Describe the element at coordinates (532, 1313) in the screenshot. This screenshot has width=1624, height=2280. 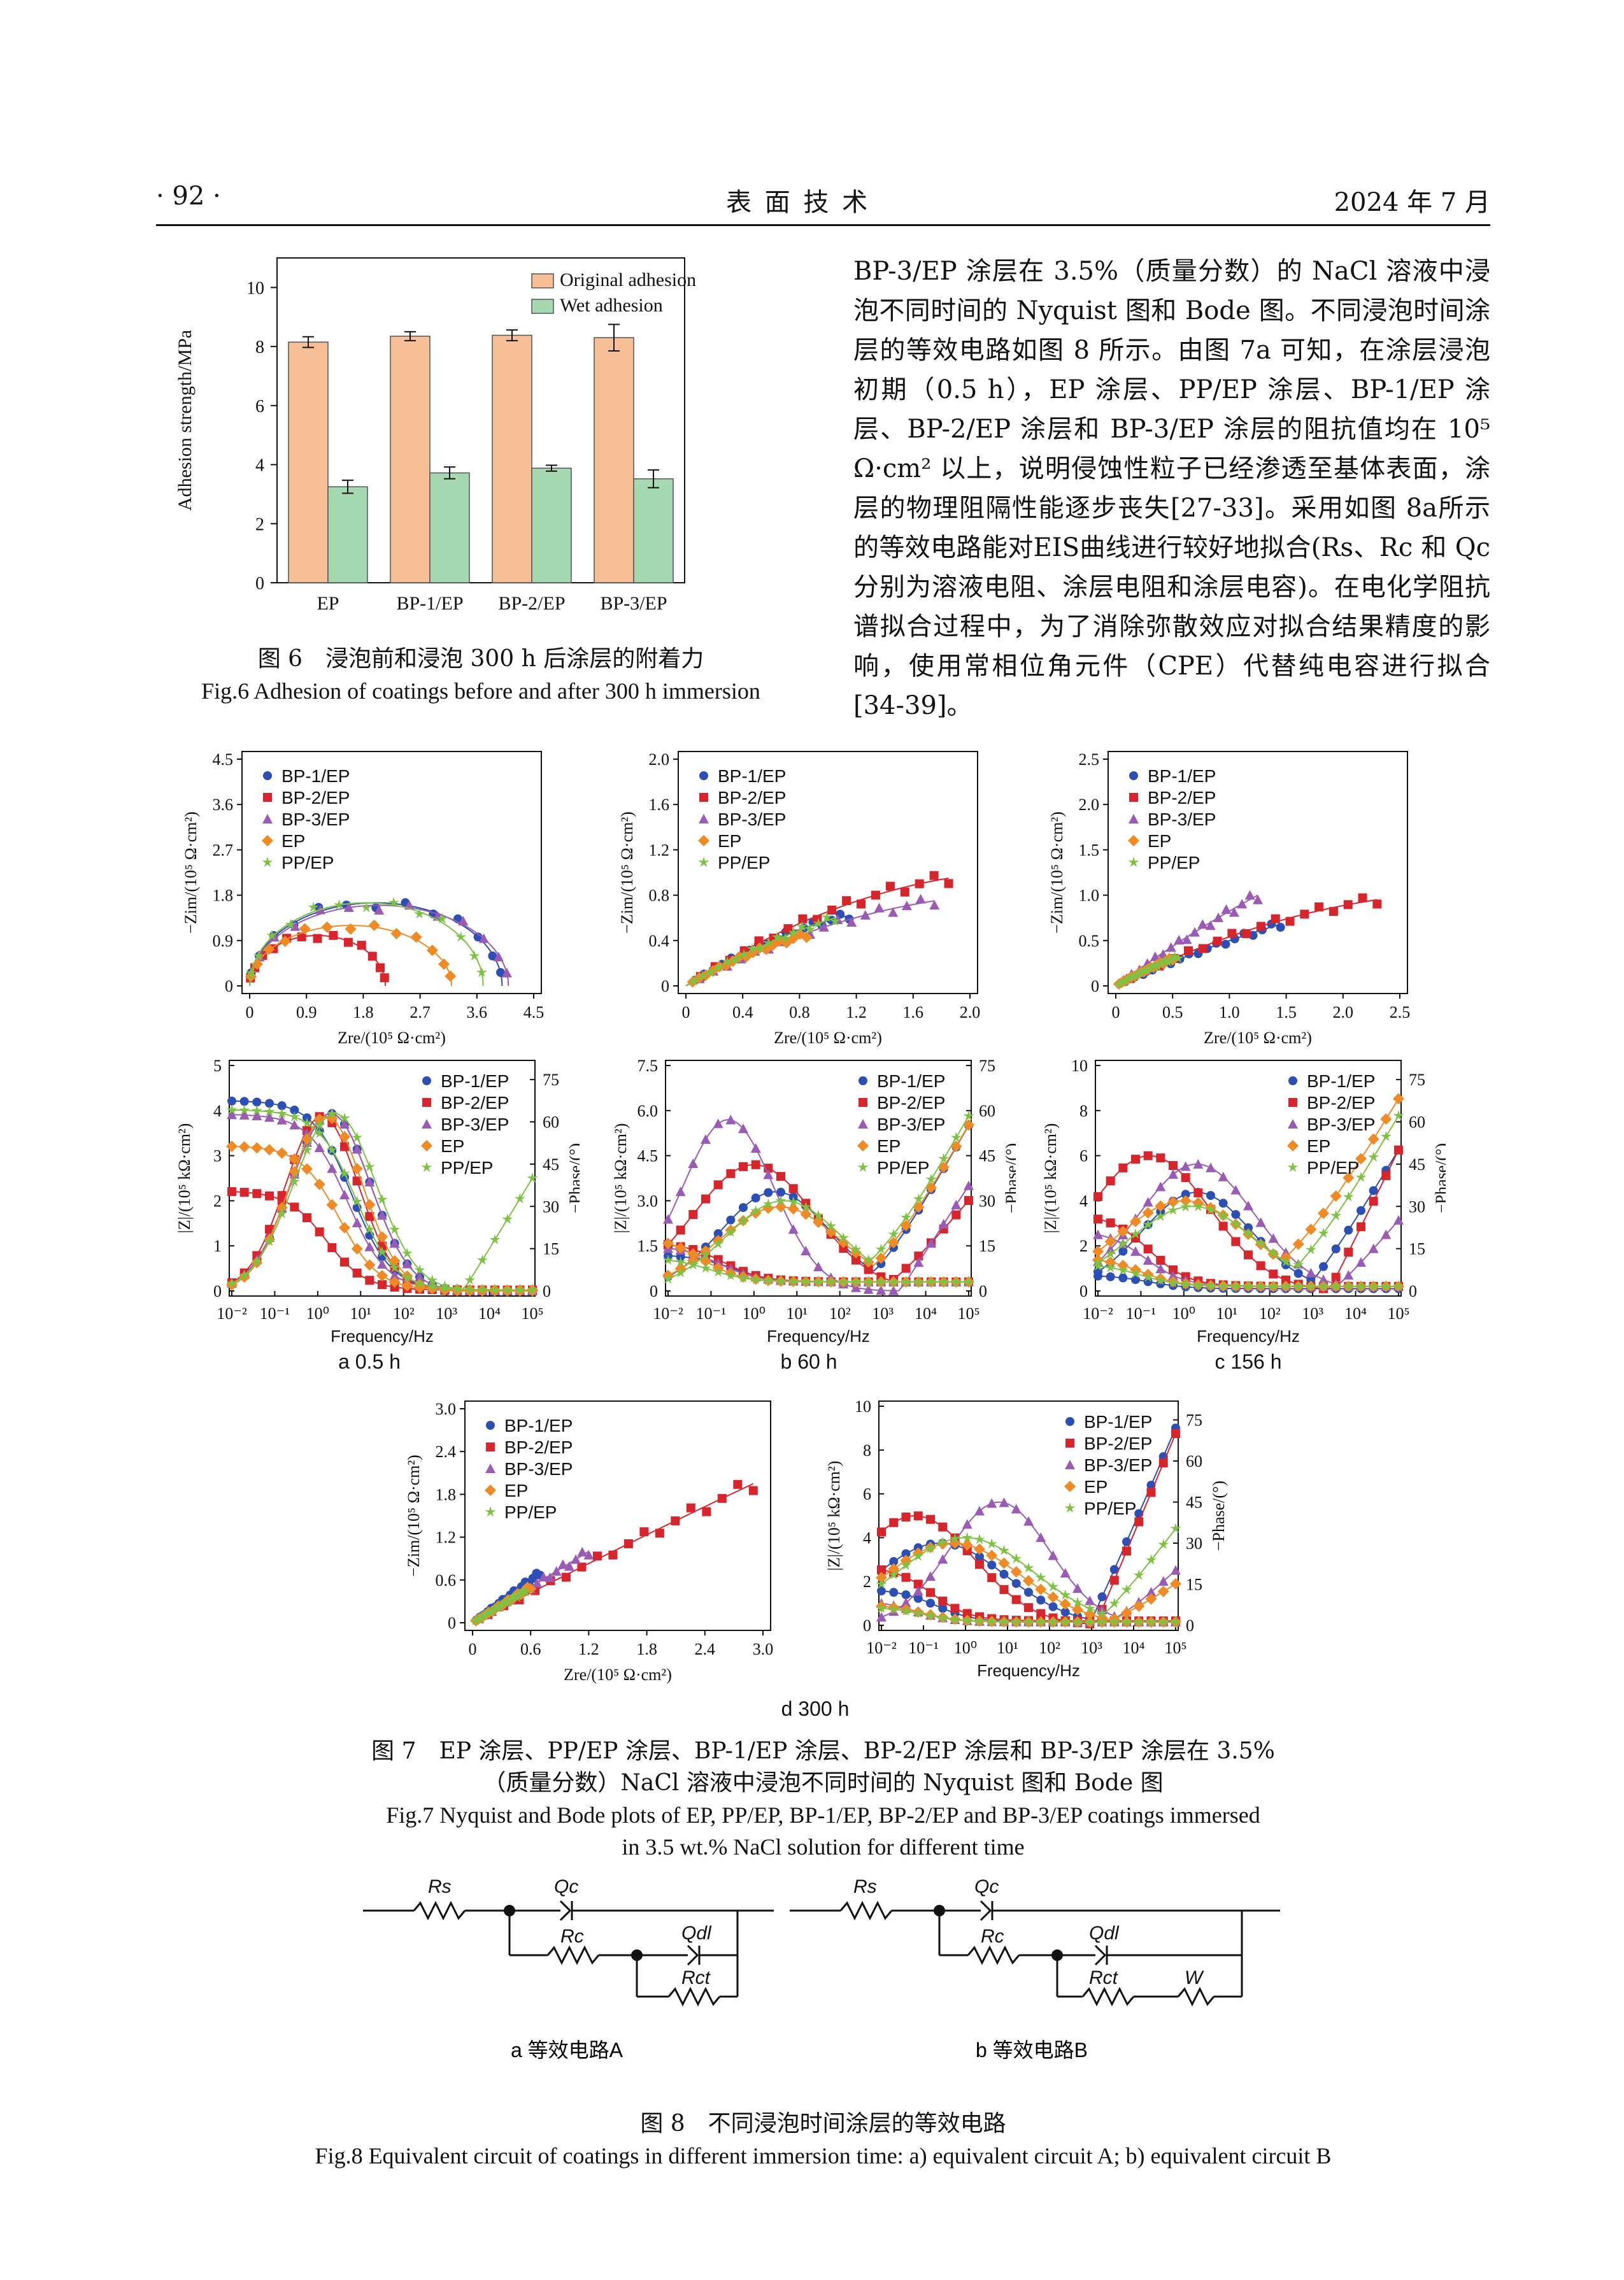
I see `x-tick-label: 10⁵` at that location.